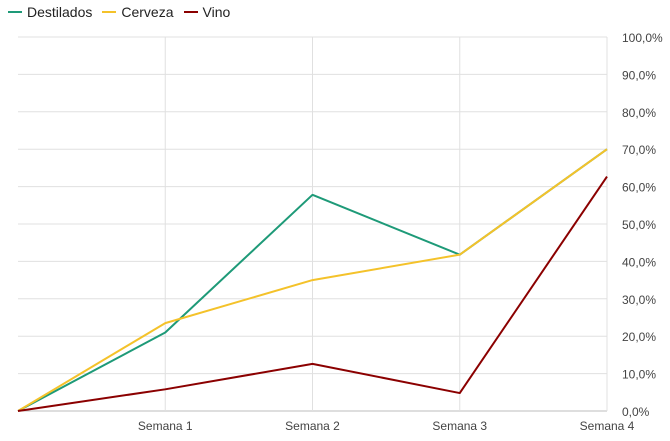 This screenshot has height=441, width=670. Describe the element at coordinates (639, 75) in the screenshot. I see `y-tick-label: 90,0%` at that location.